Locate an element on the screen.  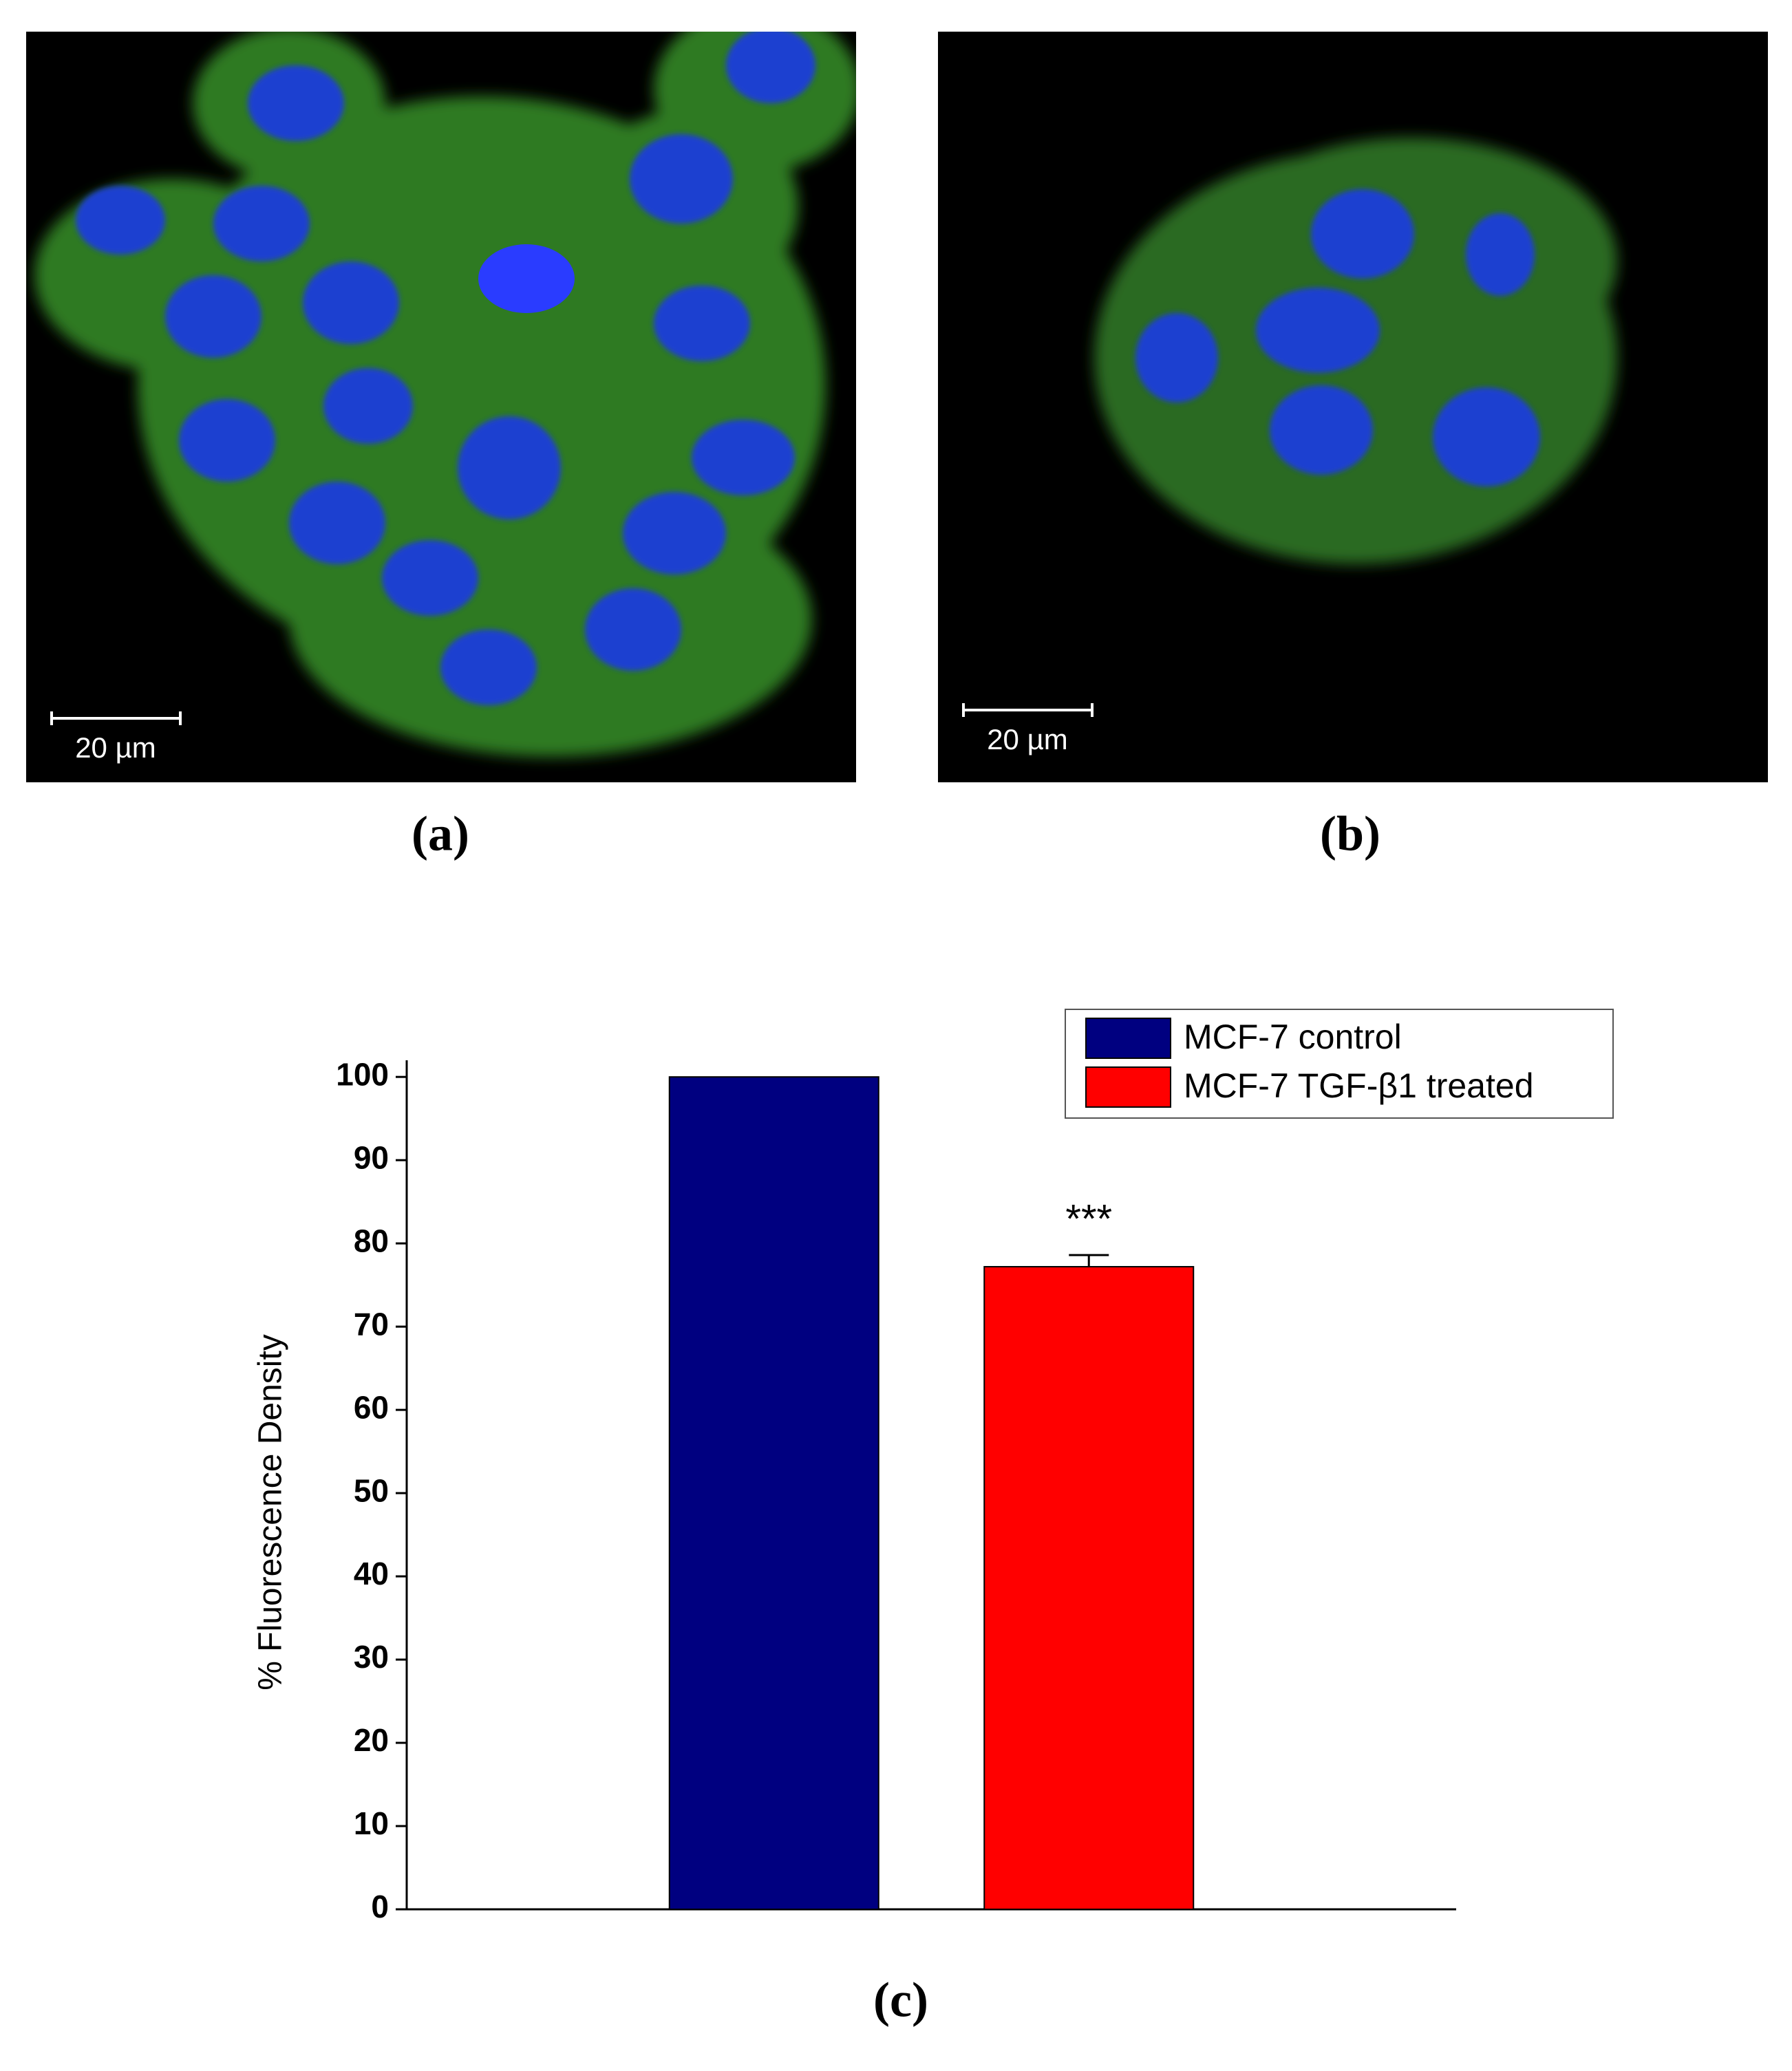
y-tick-label: 100 is located at coordinates (363, 1074).